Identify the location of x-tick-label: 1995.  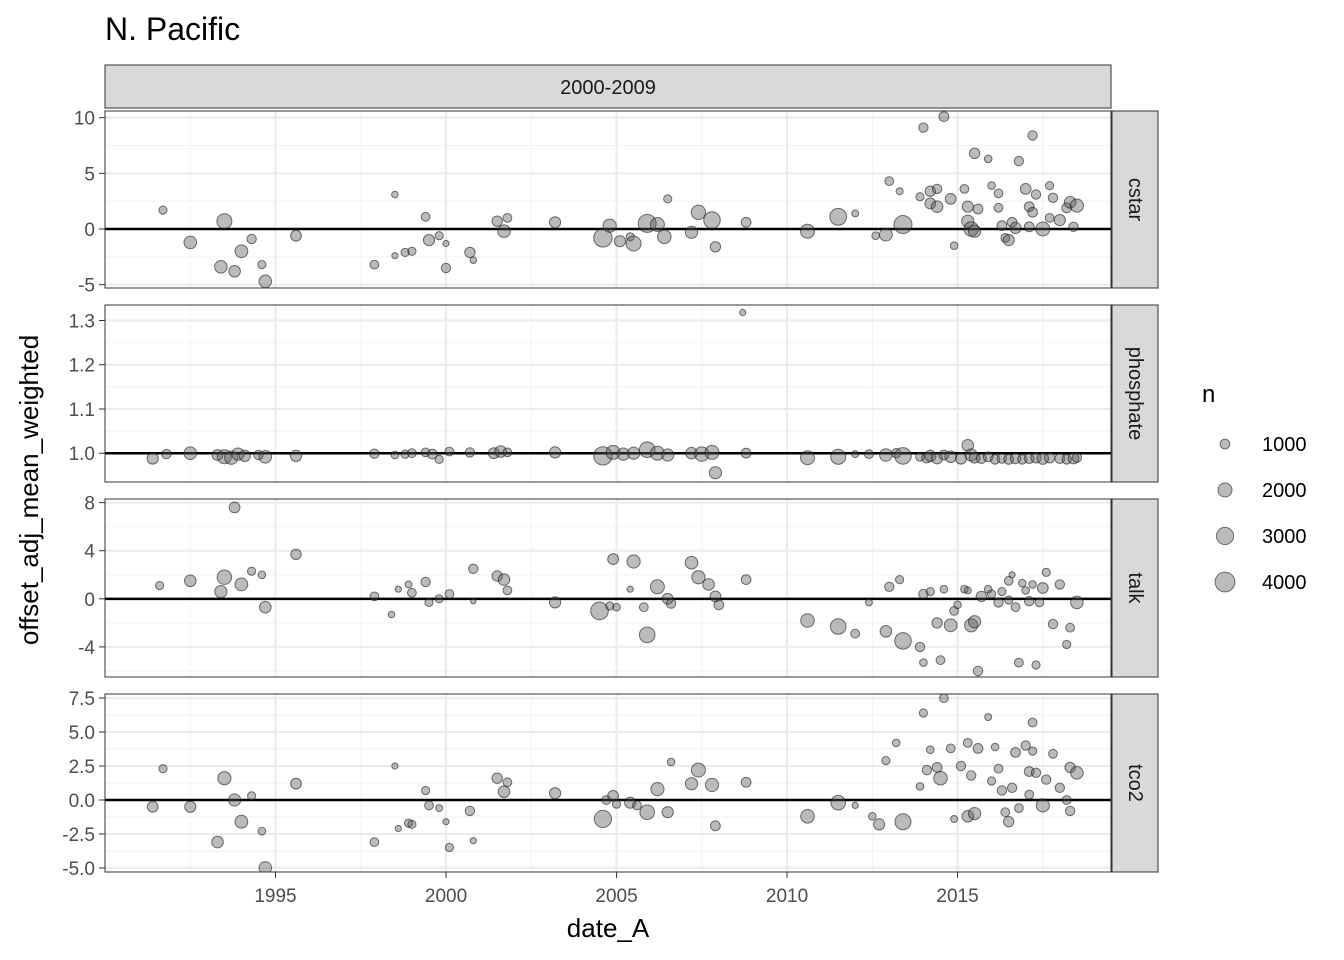
(275, 896).